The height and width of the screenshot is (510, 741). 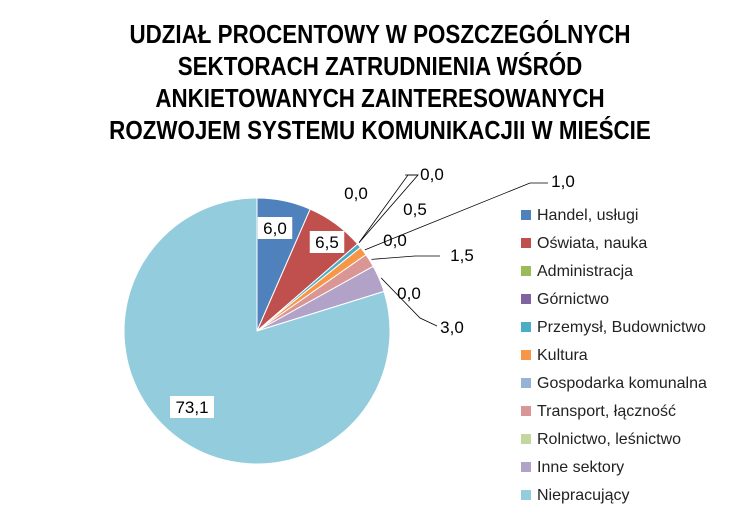 I want to click on legend-item-handel-uslugi: Handel, usługi, so click(x=614, y=216).